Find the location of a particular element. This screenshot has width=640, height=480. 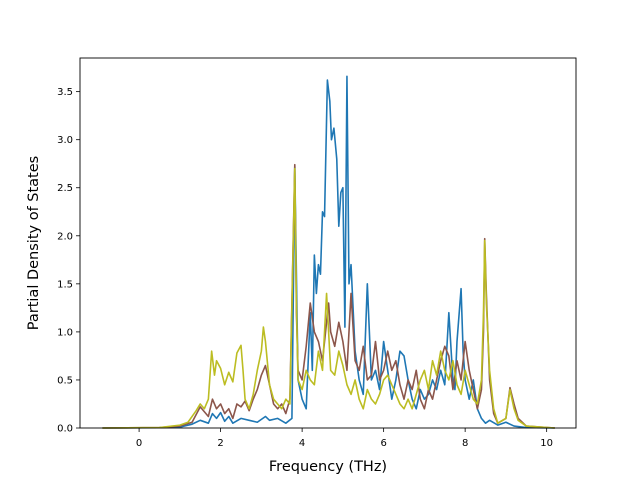

x-tick-label: 8 is located at coordinates (465, 443).